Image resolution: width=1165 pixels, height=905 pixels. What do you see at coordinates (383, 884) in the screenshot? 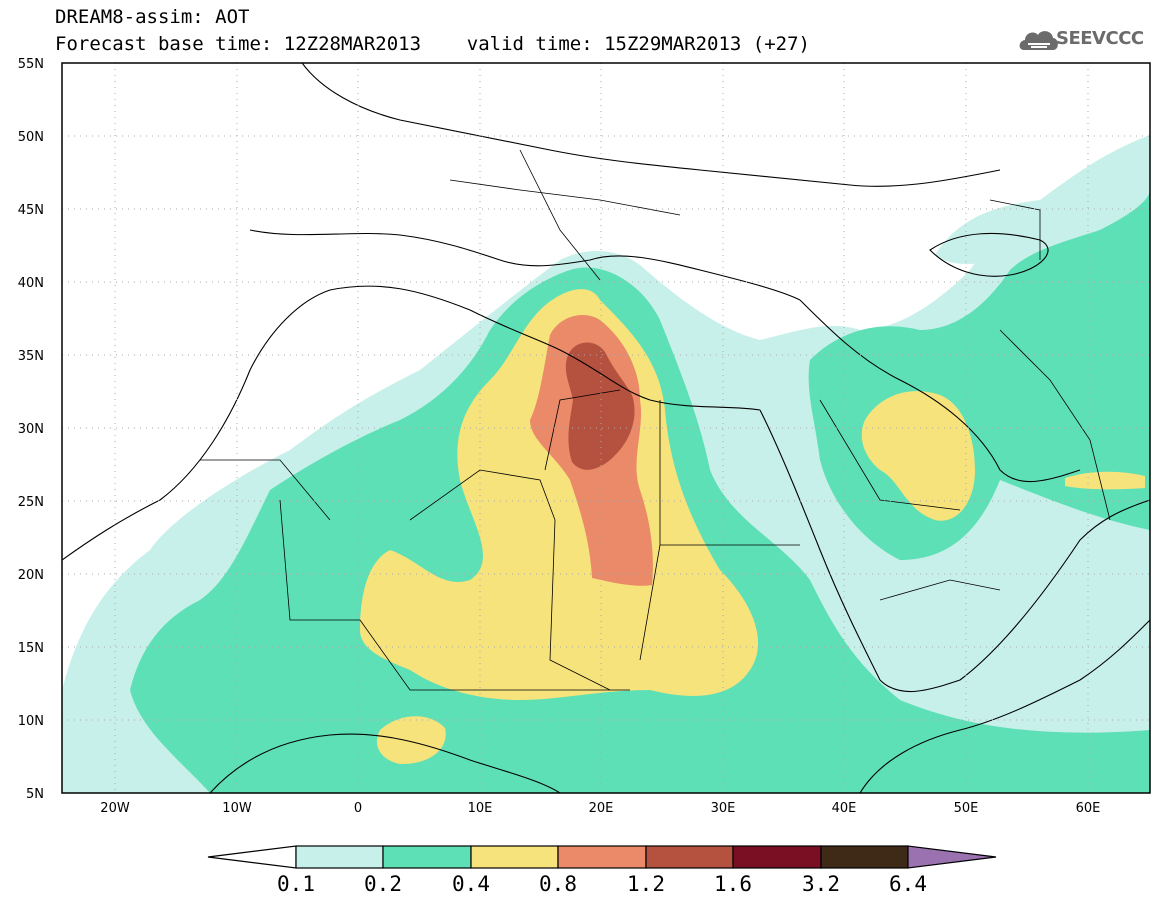
I see `colorbar-label: 0.2` at bounding box center [383, 884].